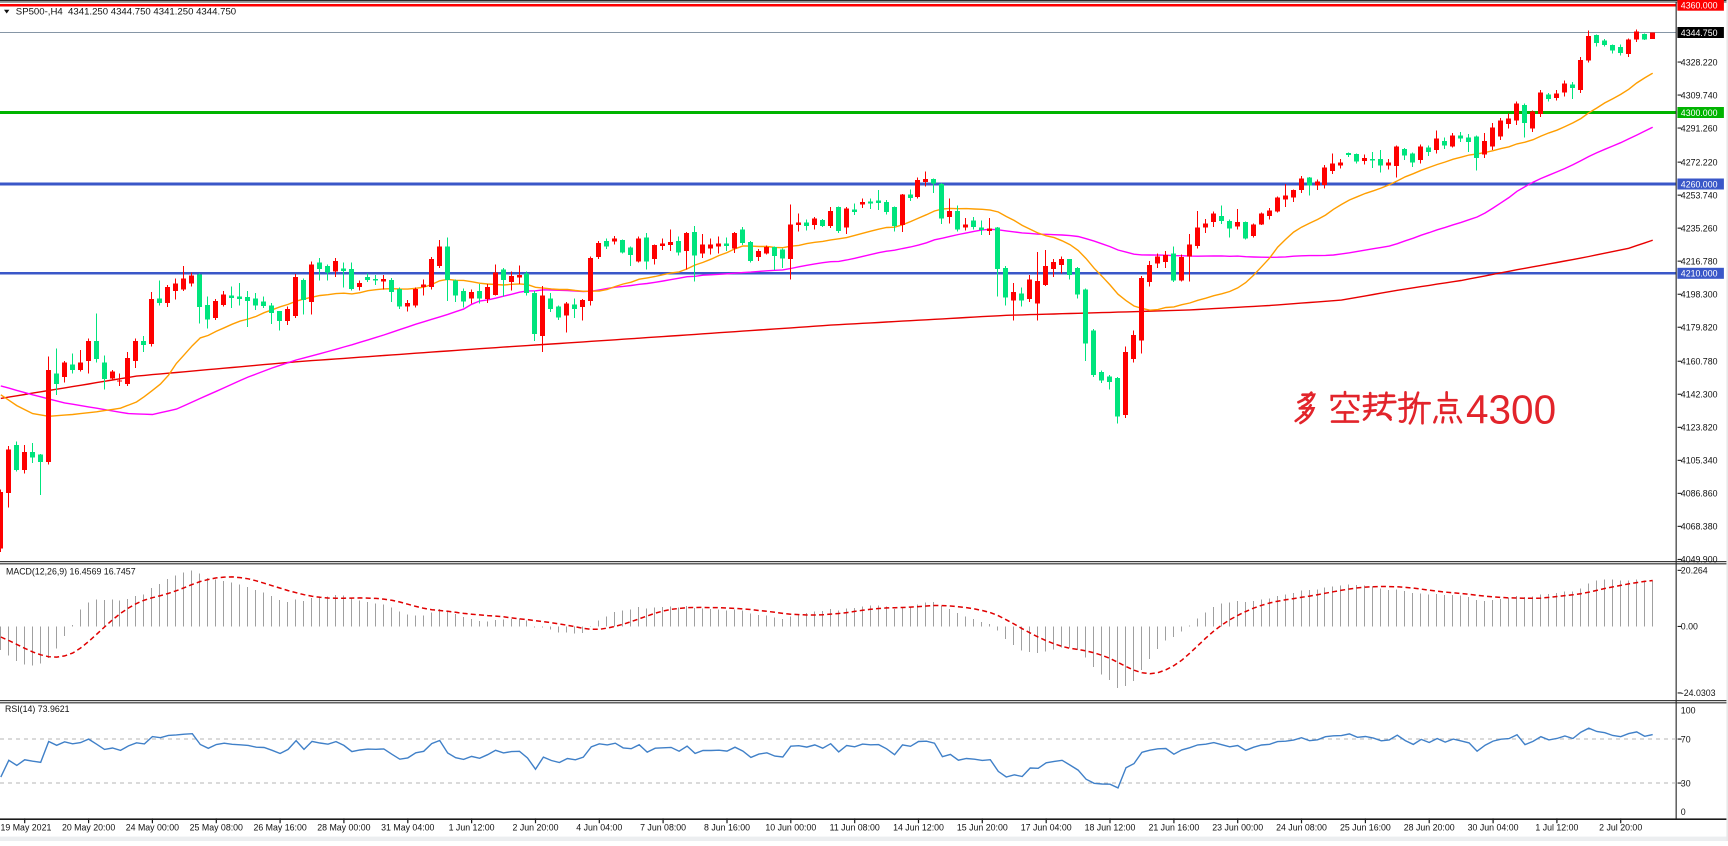 This screenshot has height=846, width=1728. I want to click on svg-text: 2 Jun 20:00, so click(536, 828).